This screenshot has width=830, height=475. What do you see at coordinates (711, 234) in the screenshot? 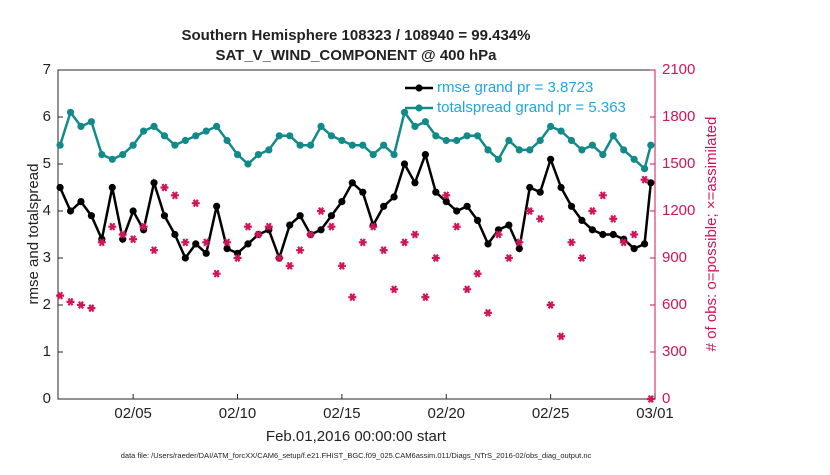
I see `y2-axis-label: # of obs: o=possible; ×=assimilated` at bounding box center [711, 234].